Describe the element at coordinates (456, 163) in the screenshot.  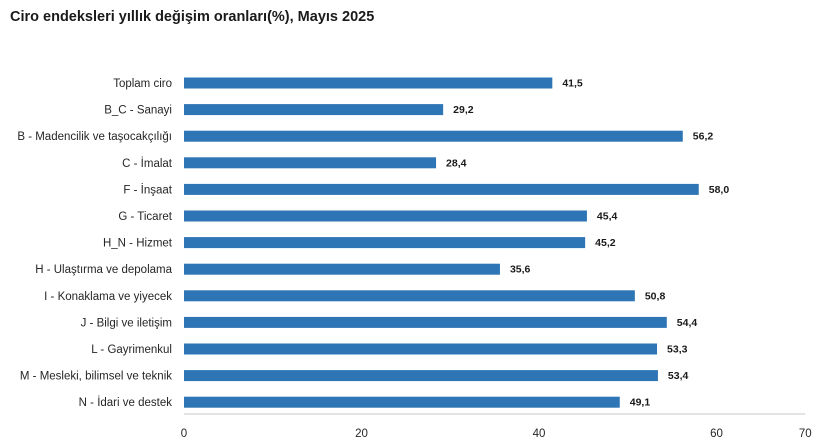
I see `data-label: 28,4` at that location.